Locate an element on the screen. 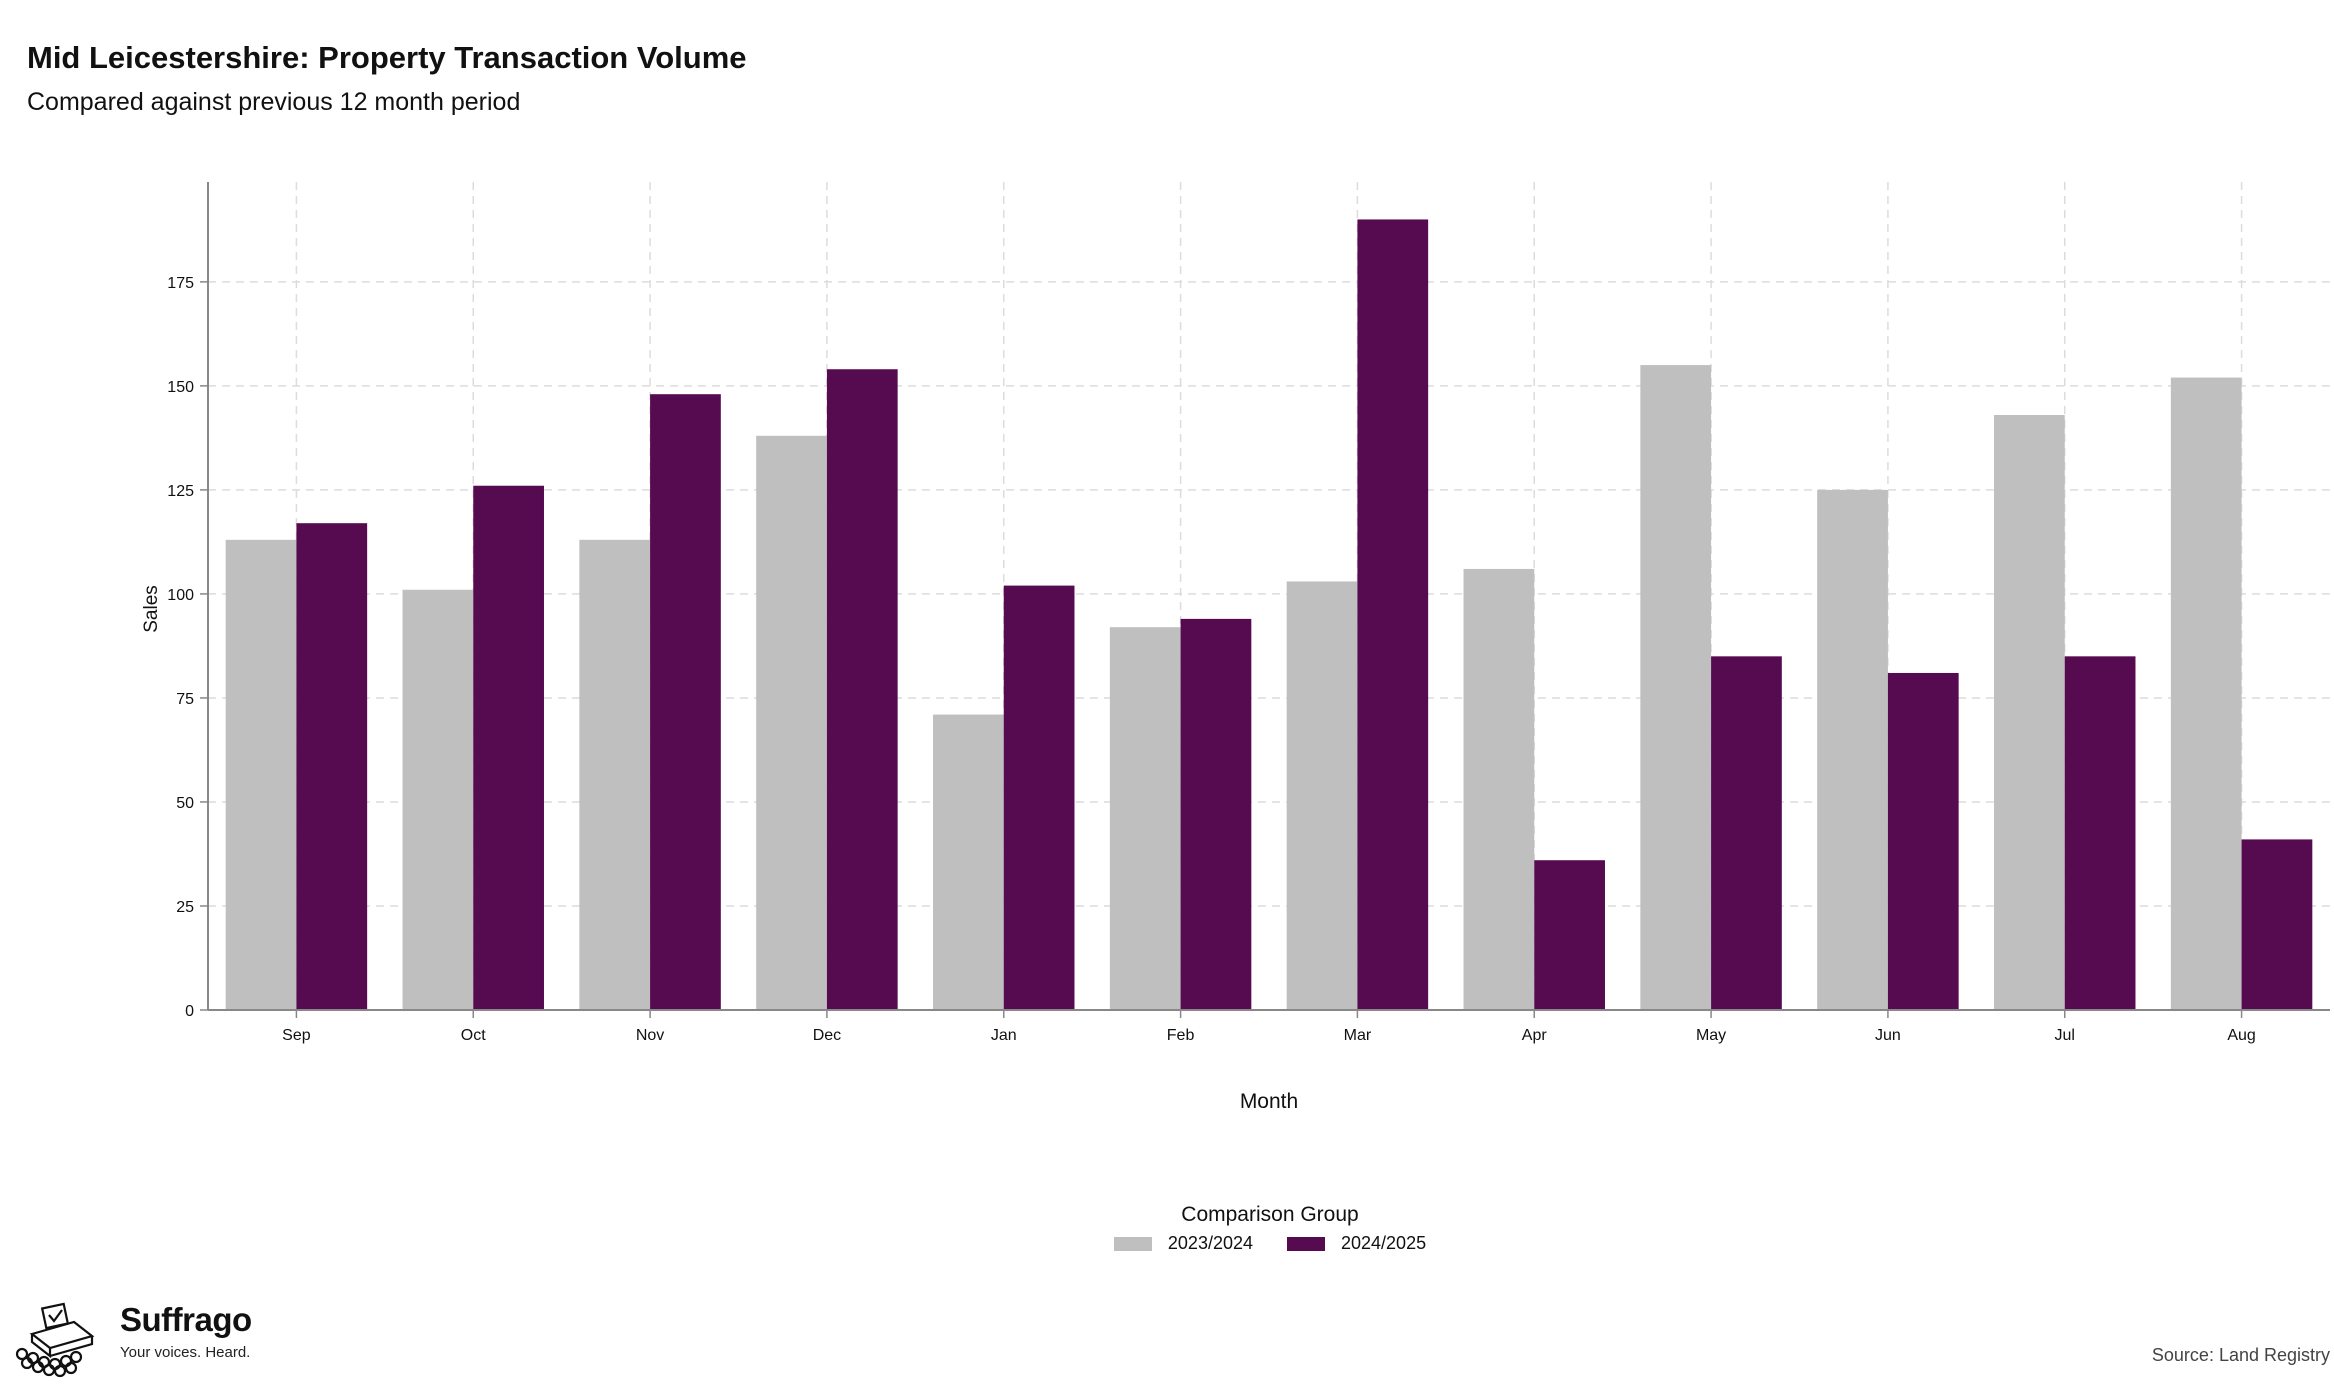  brand-name: Suffrago is located at coordinates (186, 1319).